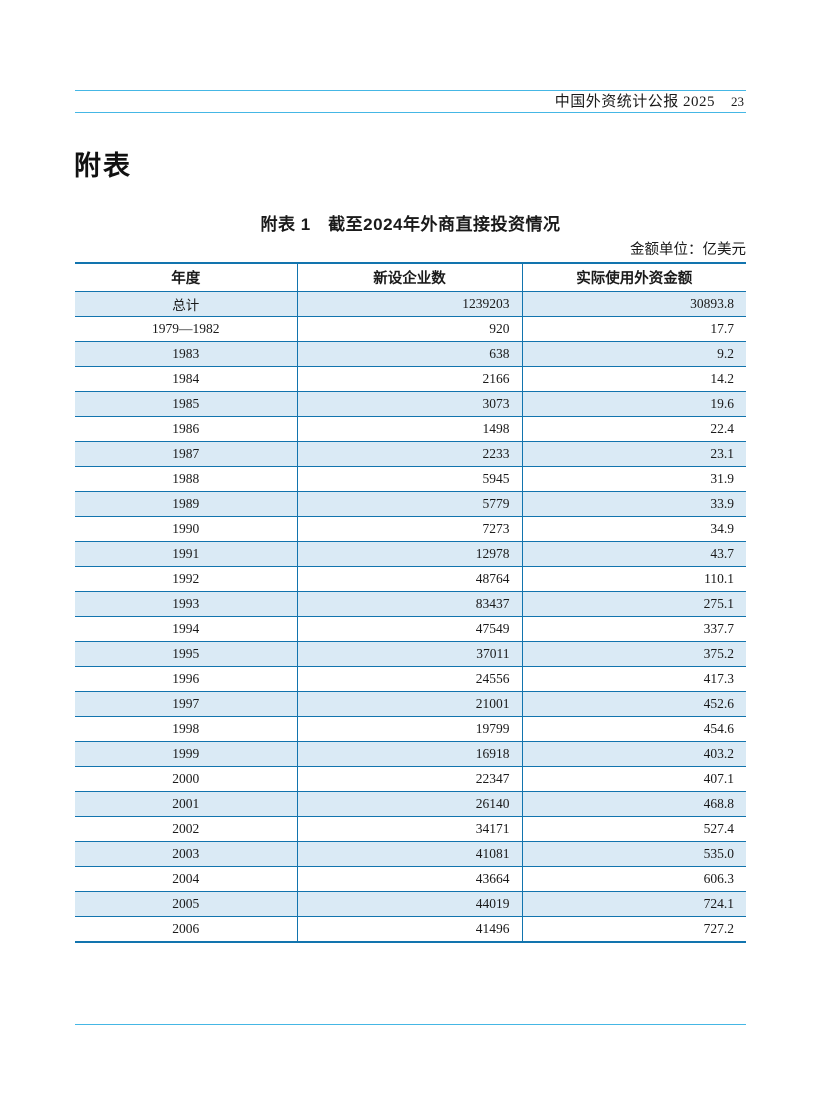 This screenshot has width=816, height=1100. Describe the element at coordinates (634, 429) in the screenshot. I see `amount-cell: 22.4` at that location.